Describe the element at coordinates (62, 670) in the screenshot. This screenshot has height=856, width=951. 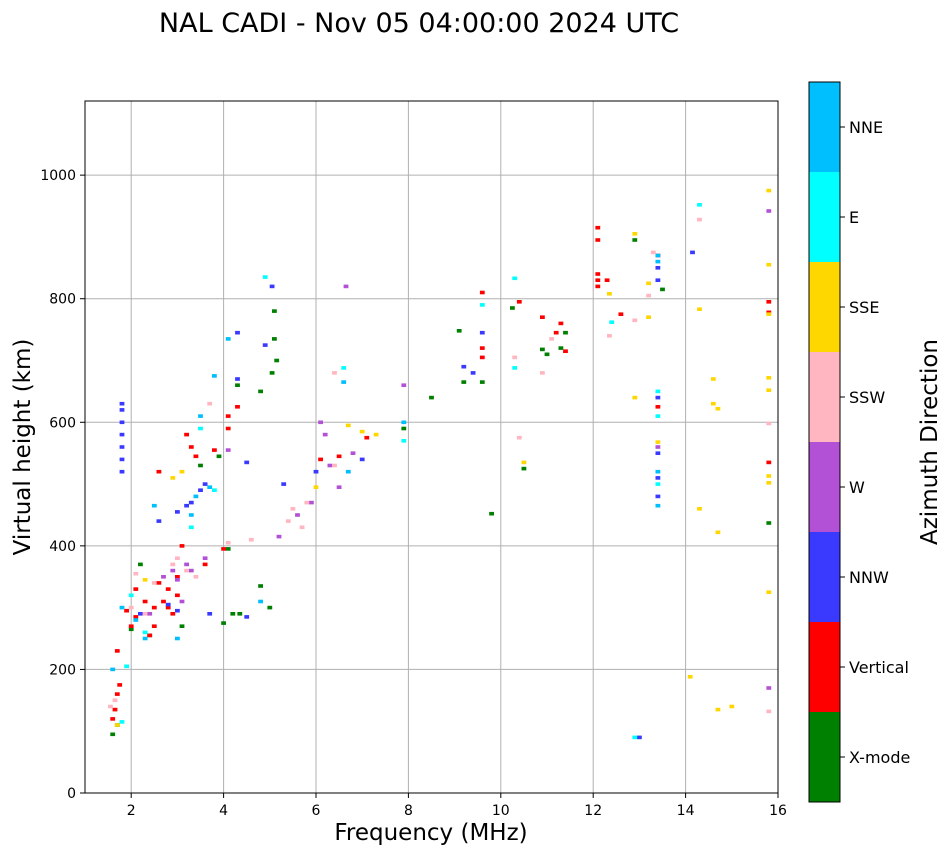
I see `y-tick-label: 200` at that location.